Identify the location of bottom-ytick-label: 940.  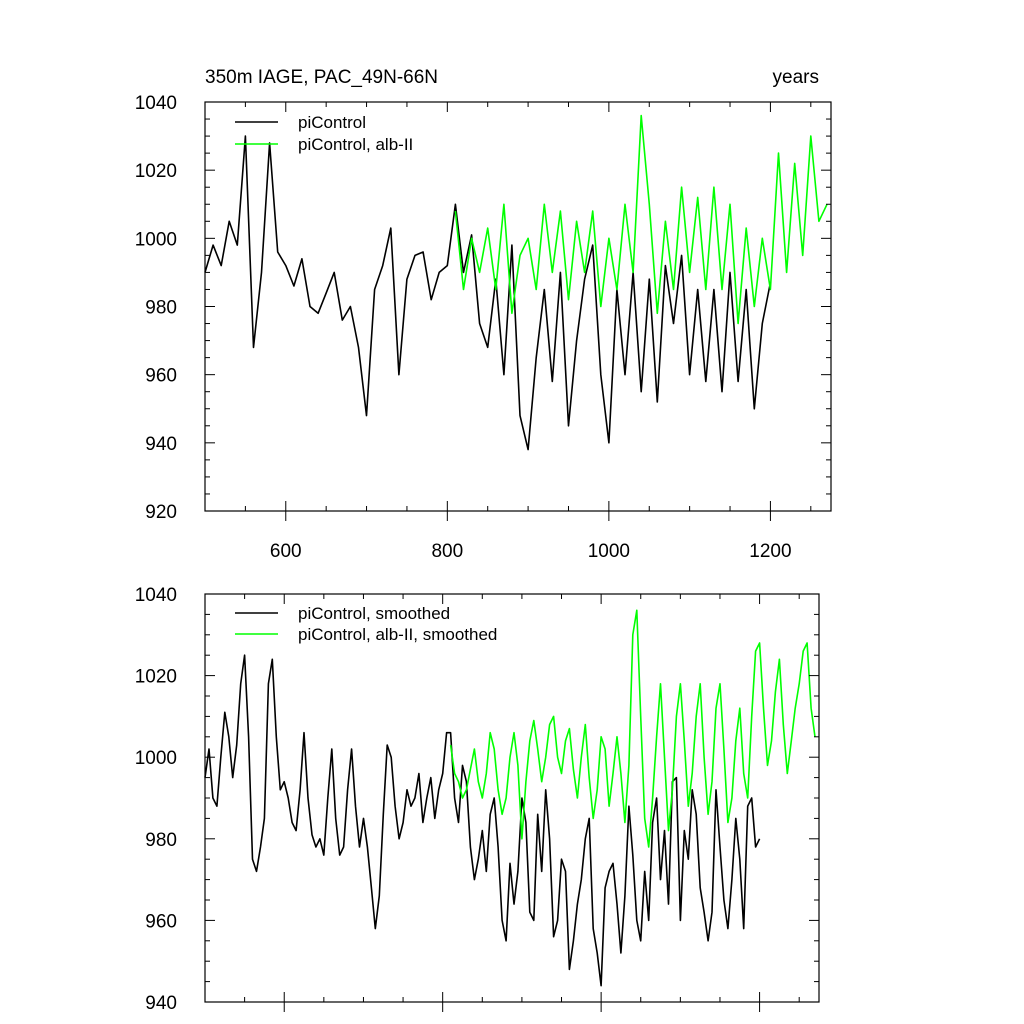
(161, 1003).